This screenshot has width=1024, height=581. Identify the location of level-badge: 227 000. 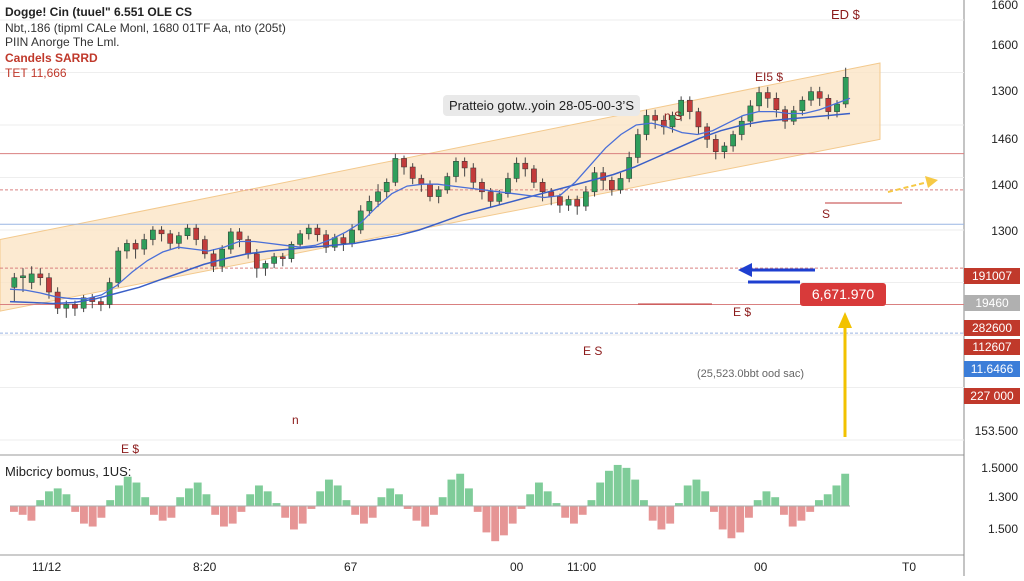
(992, 396).